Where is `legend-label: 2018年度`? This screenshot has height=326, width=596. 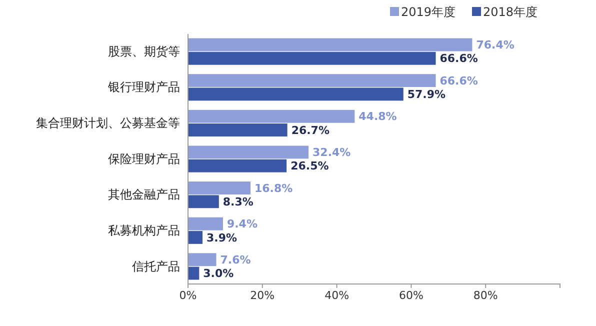 legend-label: 2018年度 is located at coordinates (510, 12).